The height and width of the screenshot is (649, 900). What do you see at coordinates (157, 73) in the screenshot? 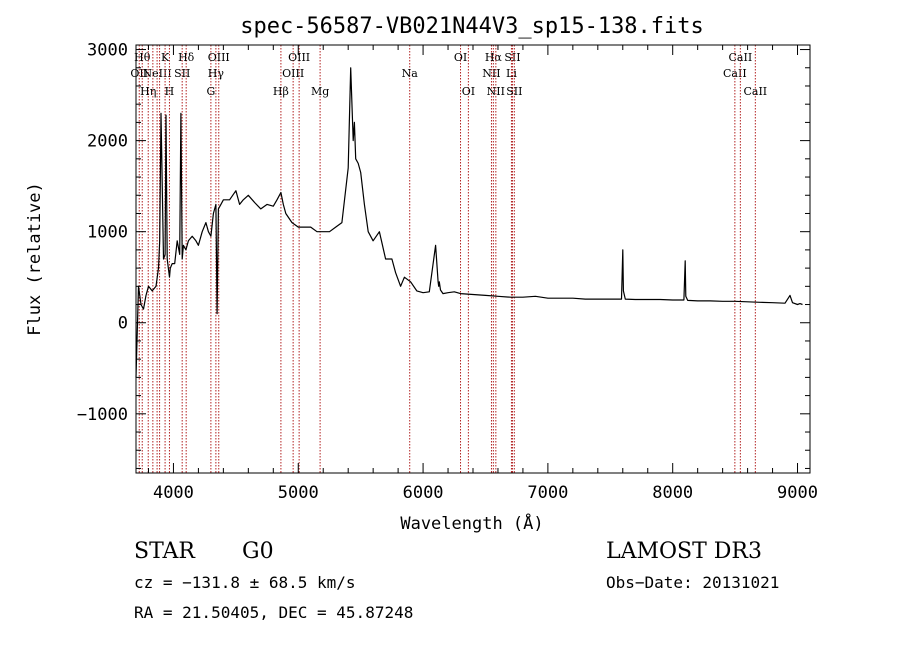
I see `line-marker-label: NeIII` at bounding box center [157, 73].